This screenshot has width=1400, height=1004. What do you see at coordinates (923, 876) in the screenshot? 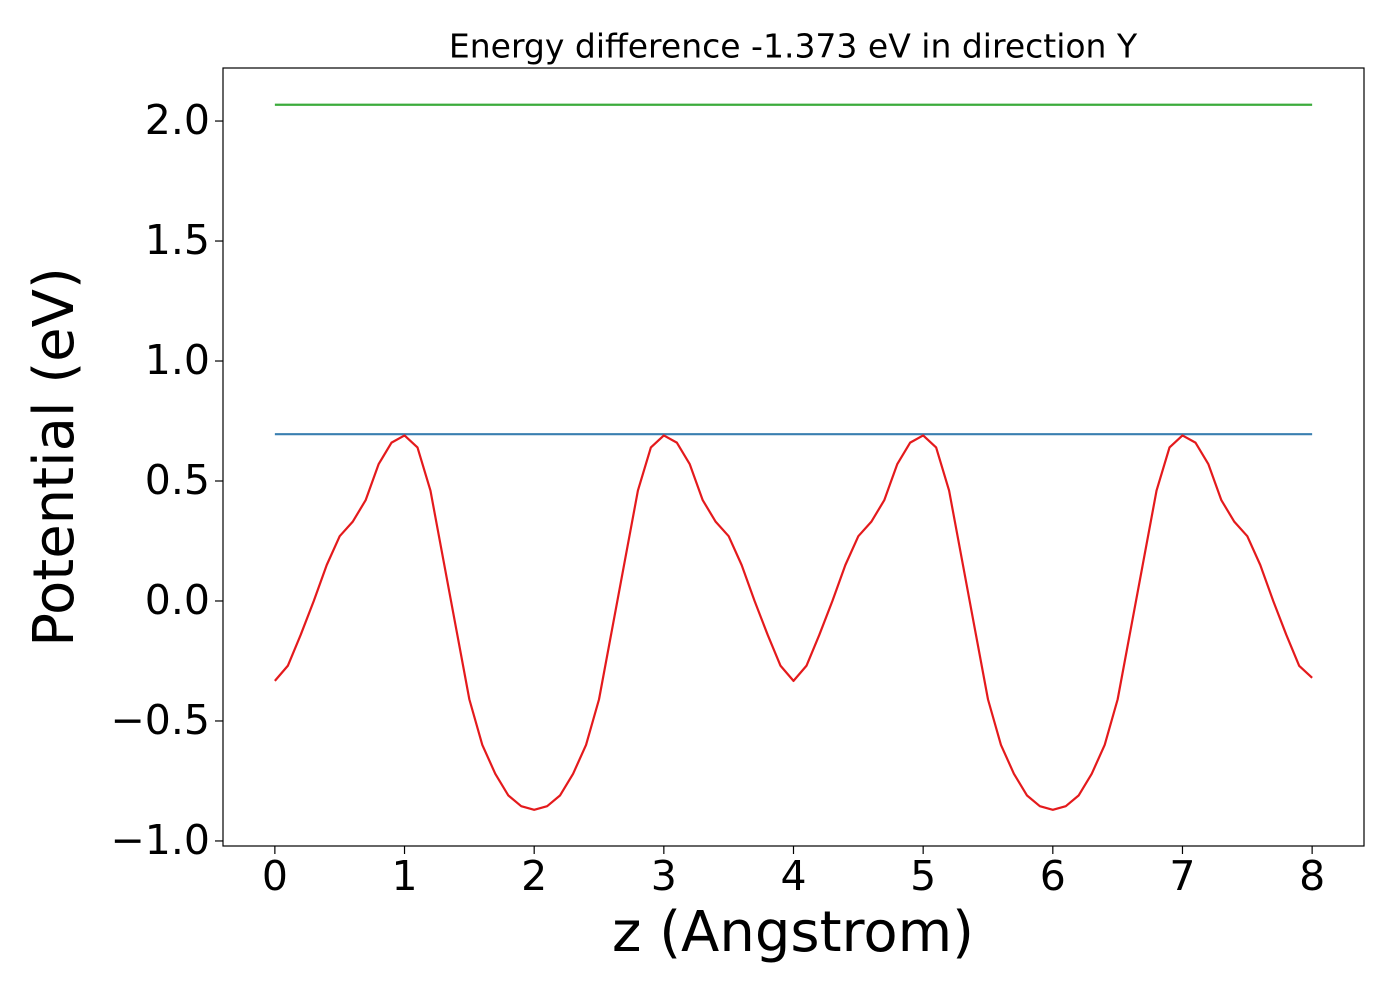
I see `x-tick-label: 5` at bounding box center [923, 876].